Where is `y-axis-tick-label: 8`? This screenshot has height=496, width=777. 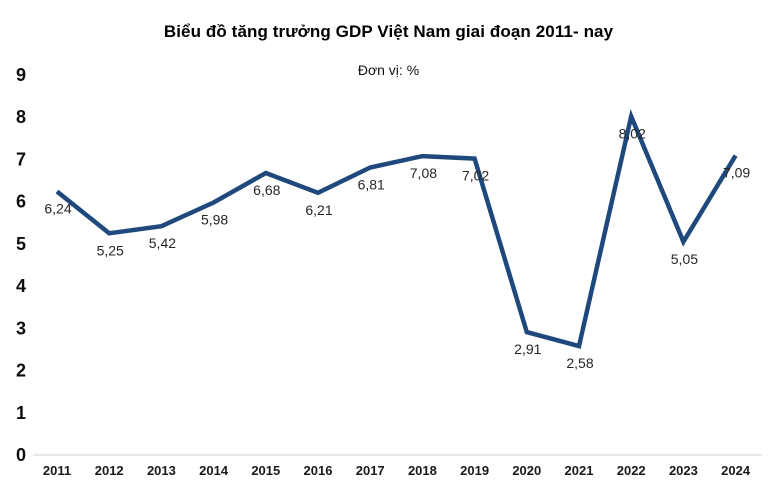 y-axis-tick-label: 8 is located at coordinates (21, 117).